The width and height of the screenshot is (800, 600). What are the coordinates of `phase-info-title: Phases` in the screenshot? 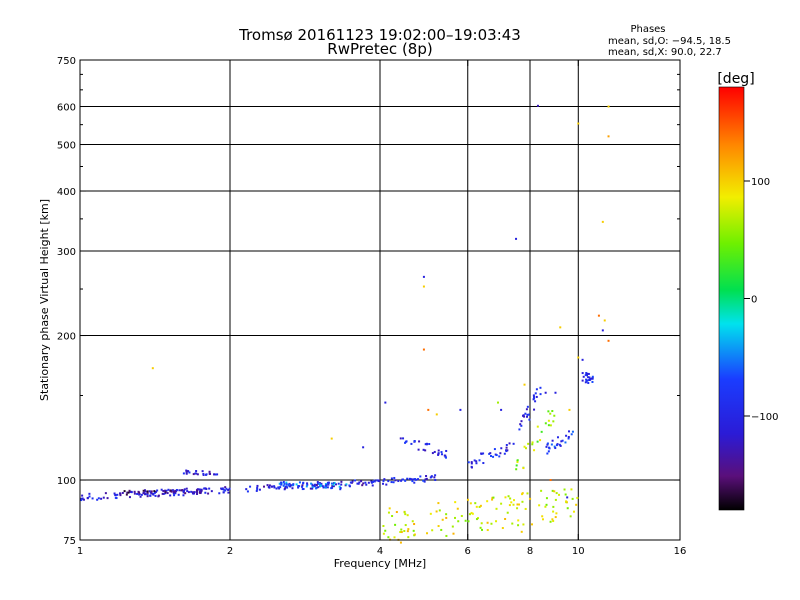 It's located at (647, 29).